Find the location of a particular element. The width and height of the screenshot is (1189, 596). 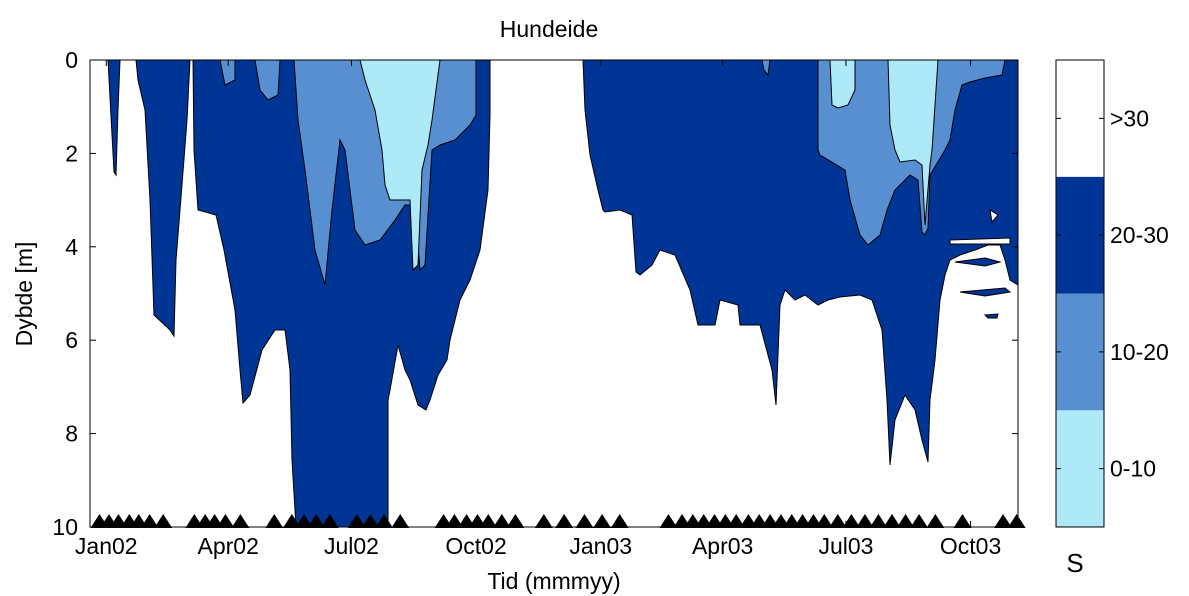

colorbar-frame is located at coordinates (1080, 293).